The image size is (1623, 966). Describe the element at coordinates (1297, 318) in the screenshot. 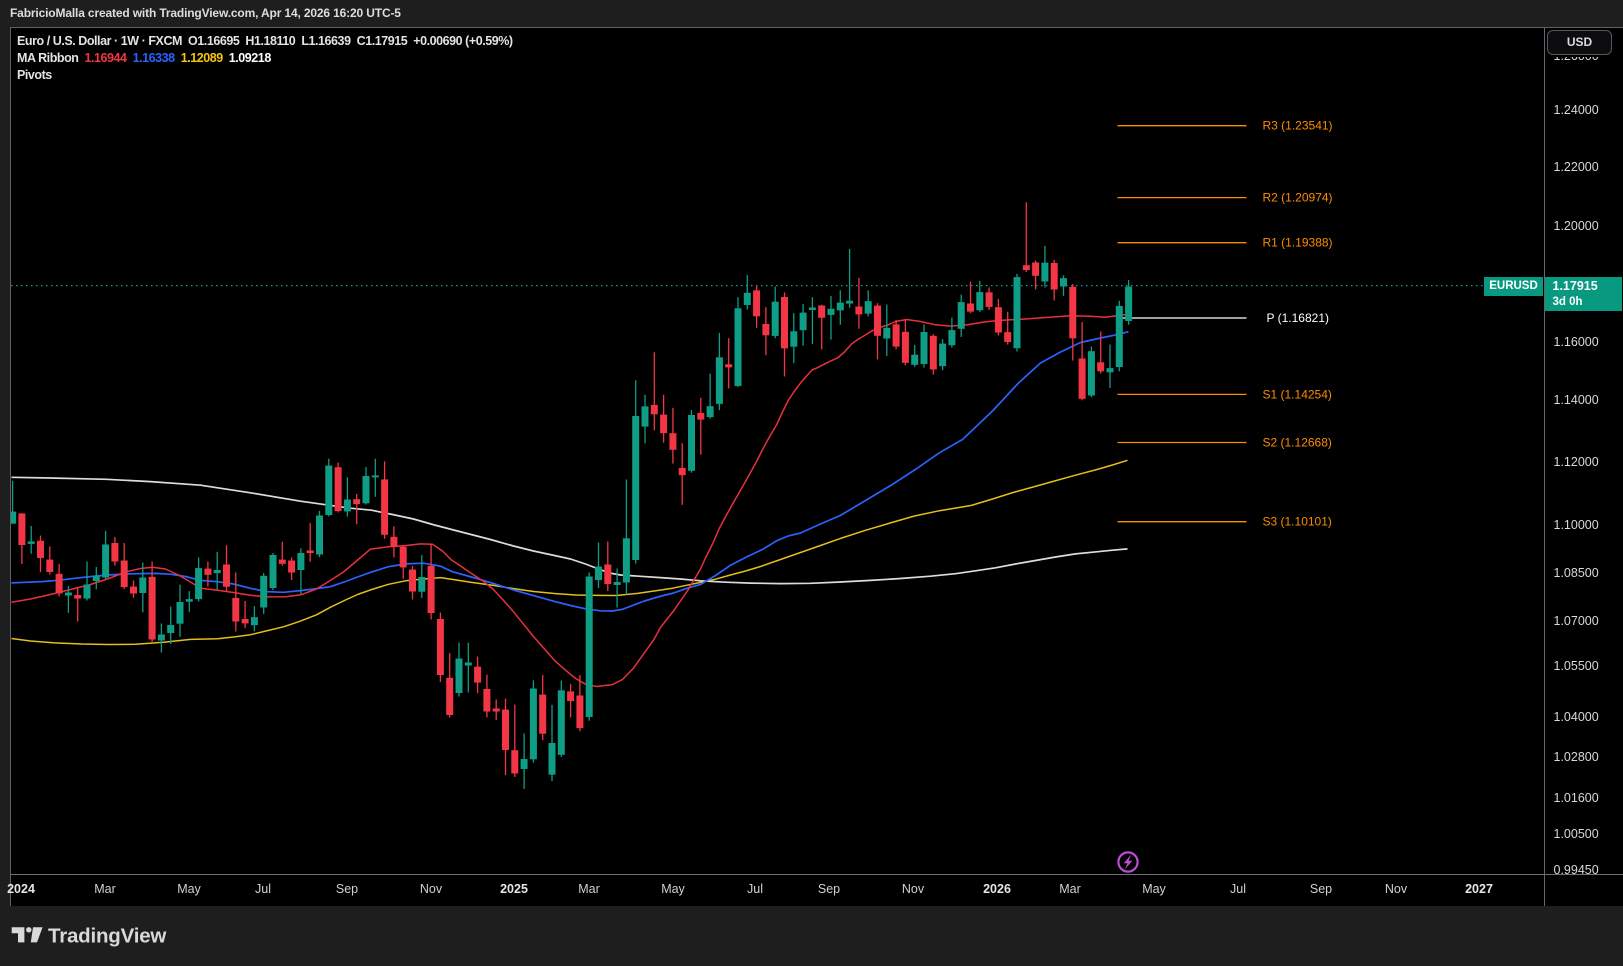

I see `svg-text: P (1.16821)` at that location.